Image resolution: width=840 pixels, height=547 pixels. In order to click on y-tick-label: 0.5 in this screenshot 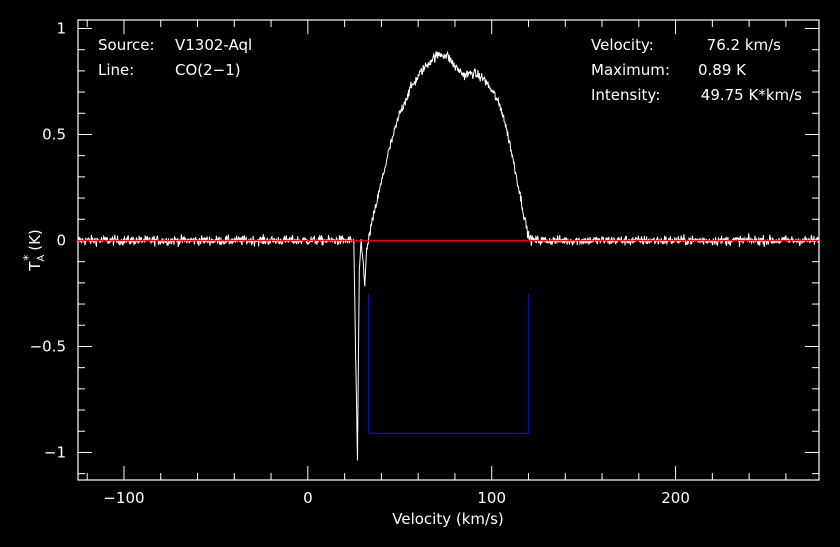, I will do `click(54, 134)`.